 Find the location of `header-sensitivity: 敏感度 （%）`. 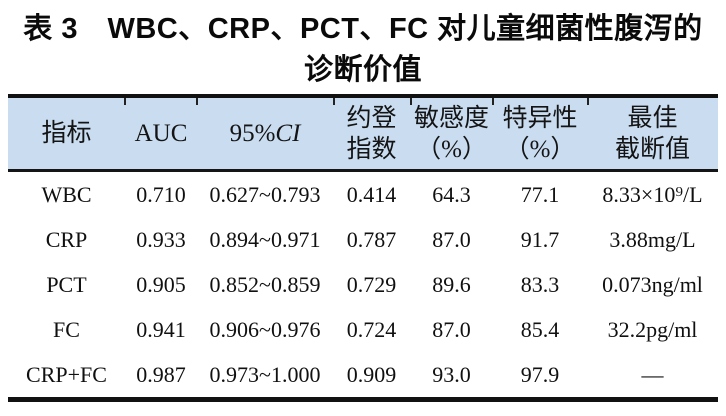

header-sensitivity: 敏感度 （%） is located at coordinates (451, 133).